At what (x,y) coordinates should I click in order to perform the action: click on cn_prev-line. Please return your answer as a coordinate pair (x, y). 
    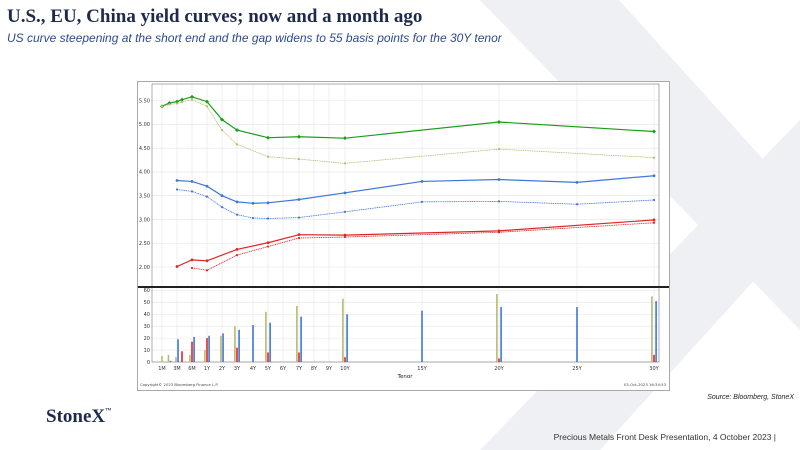
    Looking at the image, I should click on (423, 246).